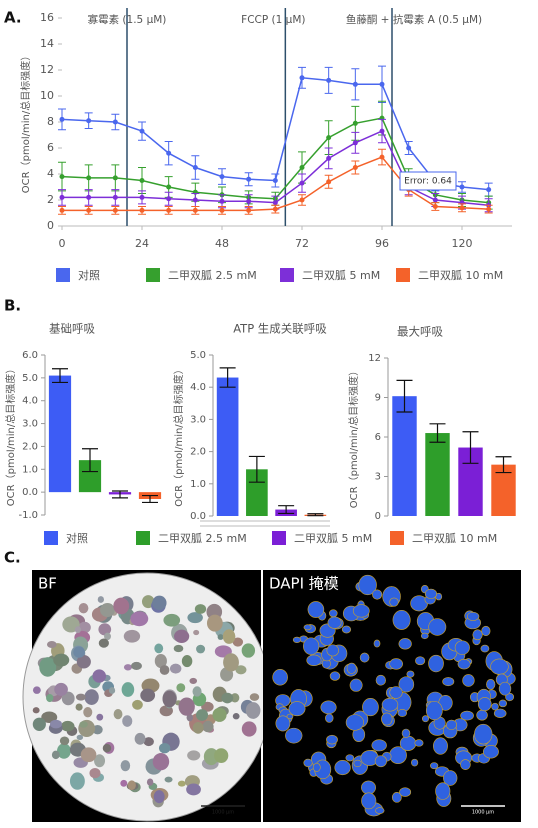 This screenshot has height=828, width=538. I want to click on panel-label: A., so click(13, 18).